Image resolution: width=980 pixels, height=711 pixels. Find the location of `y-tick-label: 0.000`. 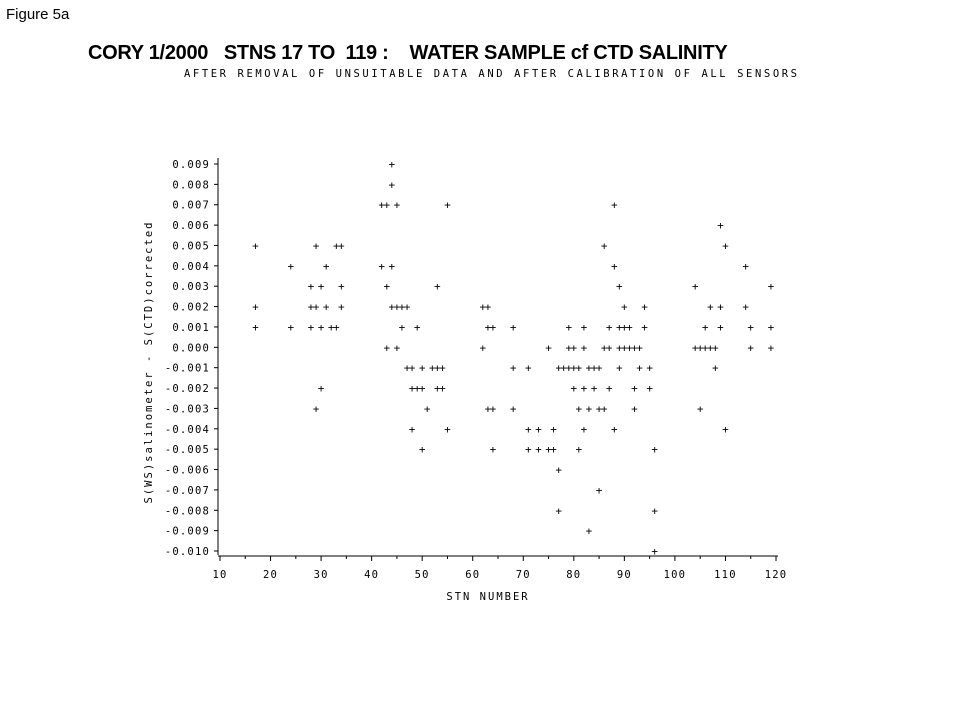

y-tick-label: 0.000 is located at coordinates (191, 348).